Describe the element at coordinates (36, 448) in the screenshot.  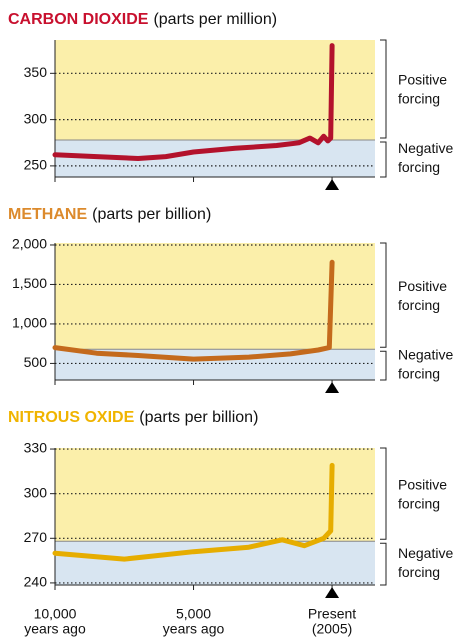
I see `y-tick-label: 330` at that location.